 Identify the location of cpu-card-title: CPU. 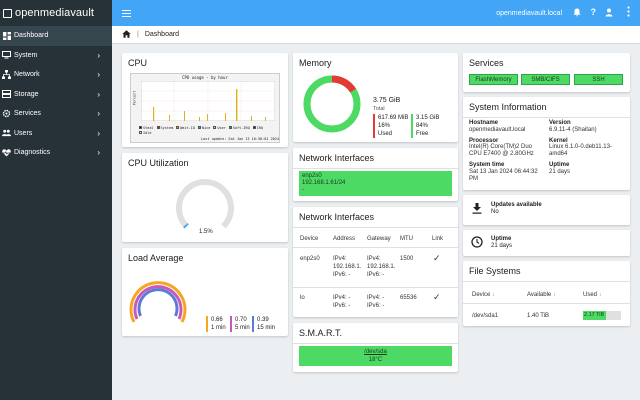
(138, 63).